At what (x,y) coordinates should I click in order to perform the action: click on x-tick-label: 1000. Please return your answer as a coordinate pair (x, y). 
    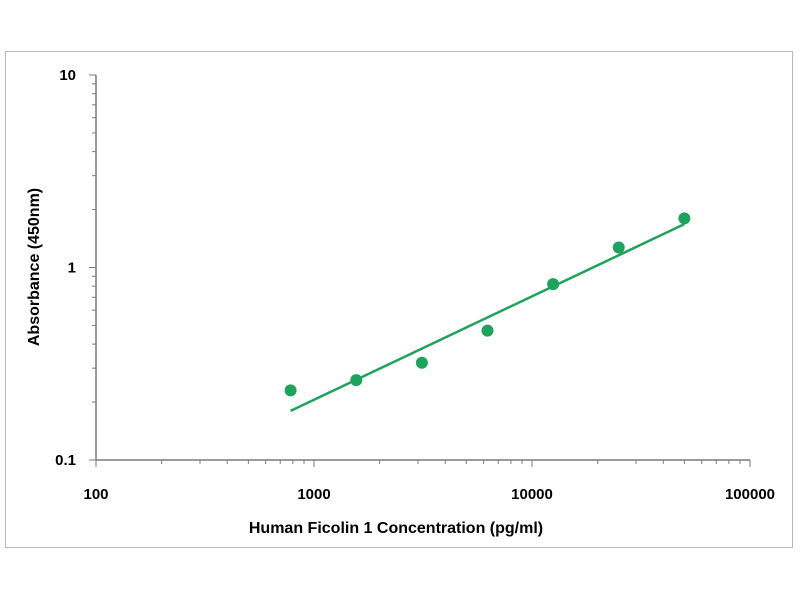
    Looking at the image, I should click on (313, 494).